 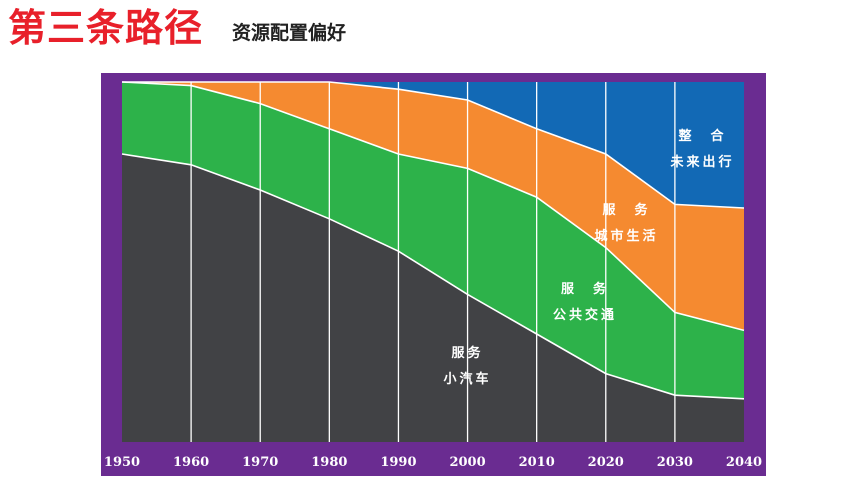 I want to click on x-axis-ticks: 1950 1960 1970 1980 1990 2000 2010 2020 2030 2040, so click(x=433, y=462).